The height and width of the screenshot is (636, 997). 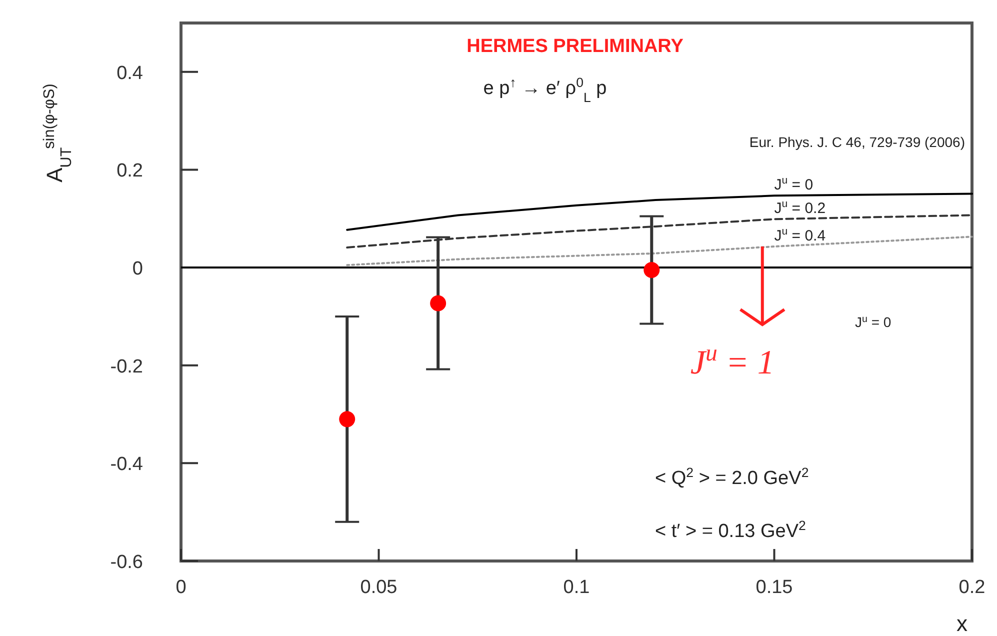 I want to click on series-label: J$^{u}$ = 0.2, so click(x=800, y=208).